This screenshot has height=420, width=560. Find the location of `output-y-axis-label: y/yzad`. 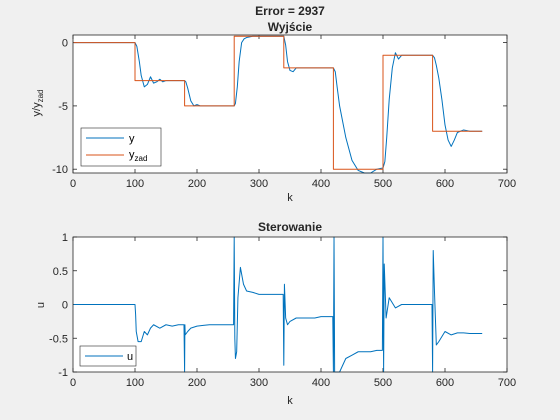

output-y-axis-label: y/yzad is located at coordinates (38, 103).